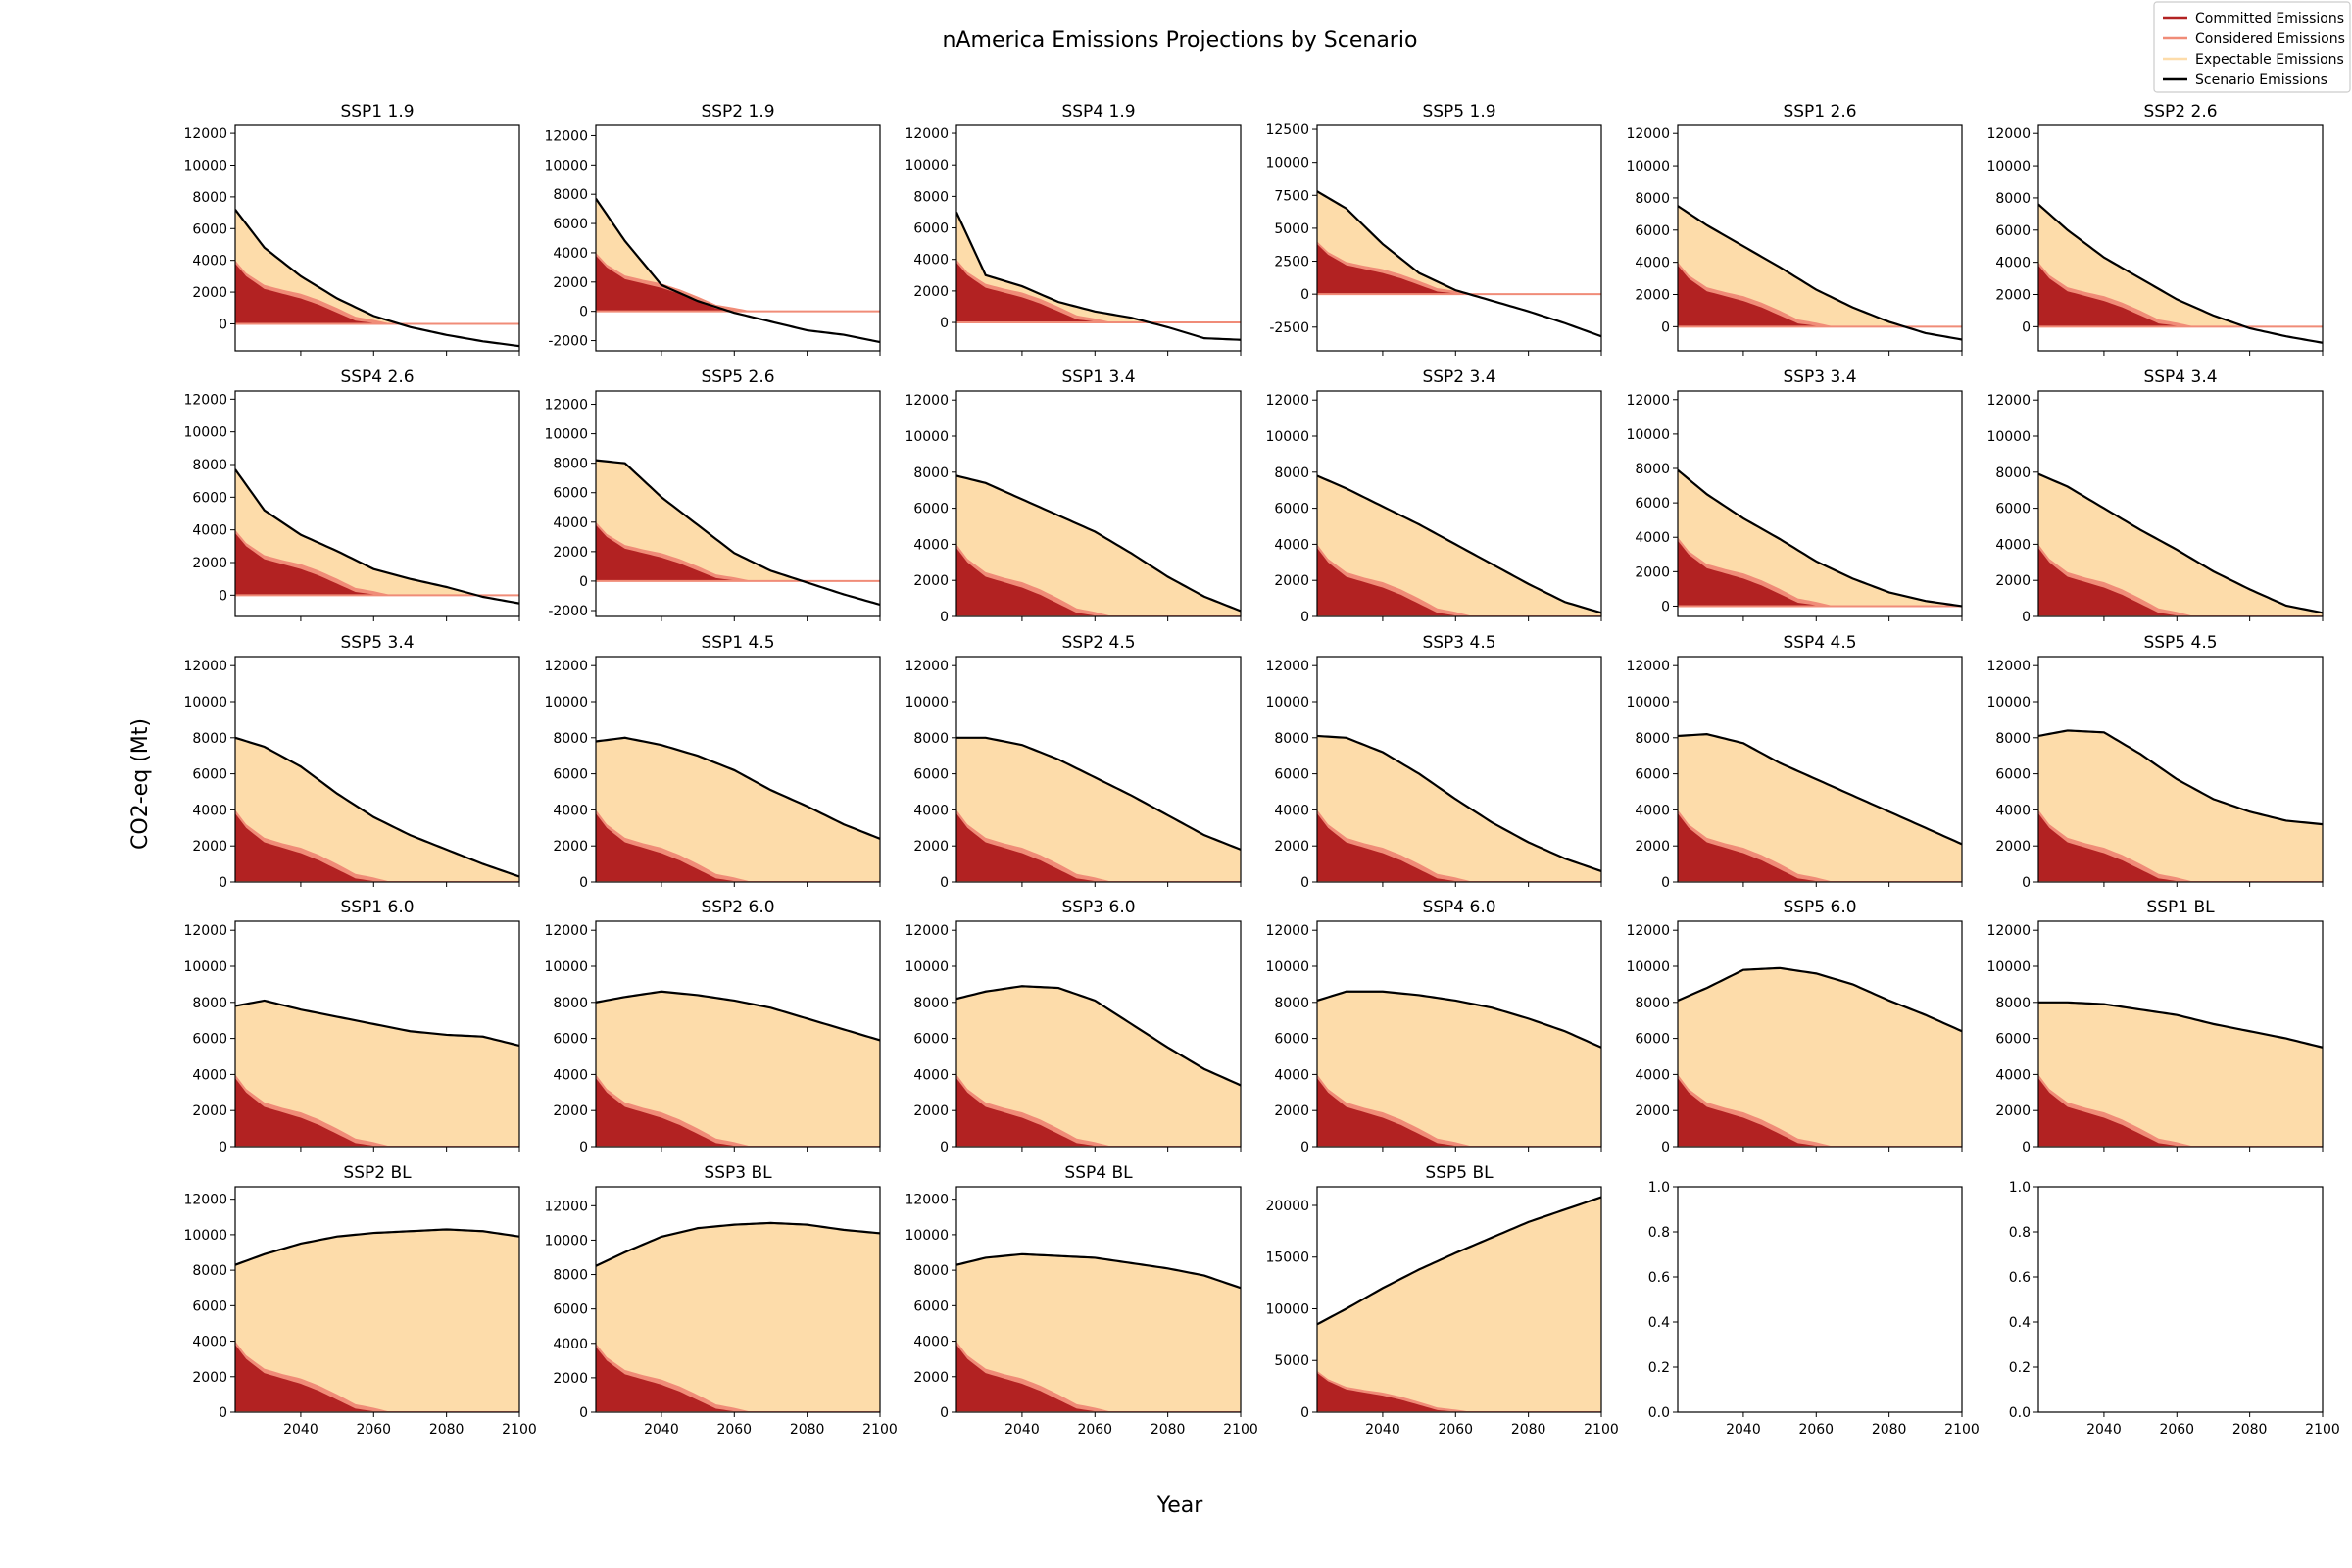 The height and width of the screenshot is (1568, 2352). I want to click on panel: SSP2 1.9 -2000 0 2000 4000 6000 8000 10000 12000, so click(712, 229).